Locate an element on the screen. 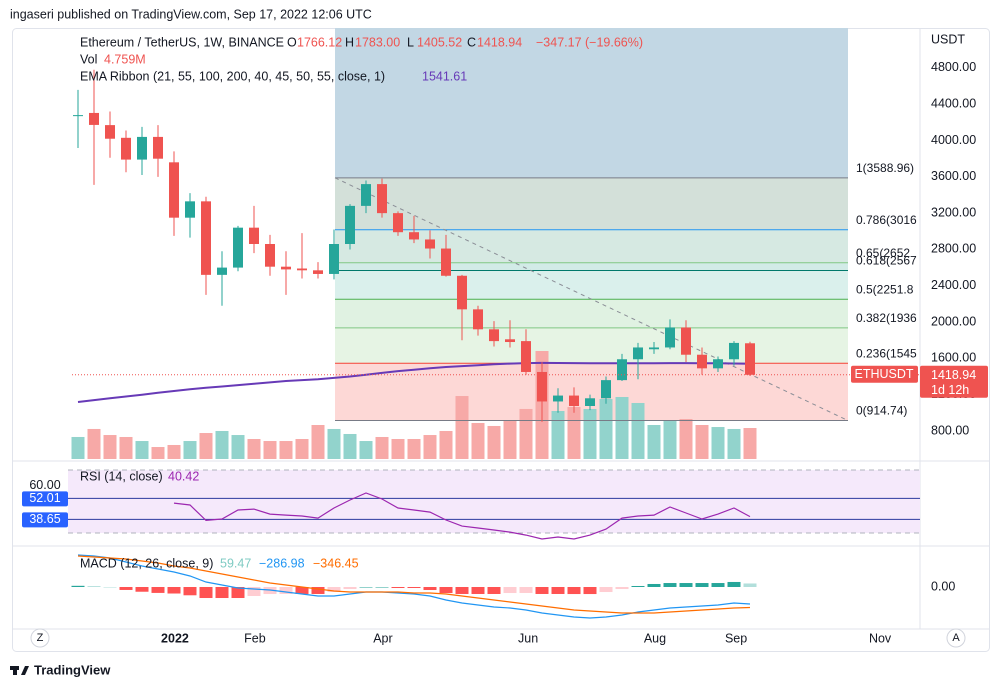 This screenshot has height=688, width=1001. change-value: −347.17 (−19.66%) is located at coordinates (589, 42).